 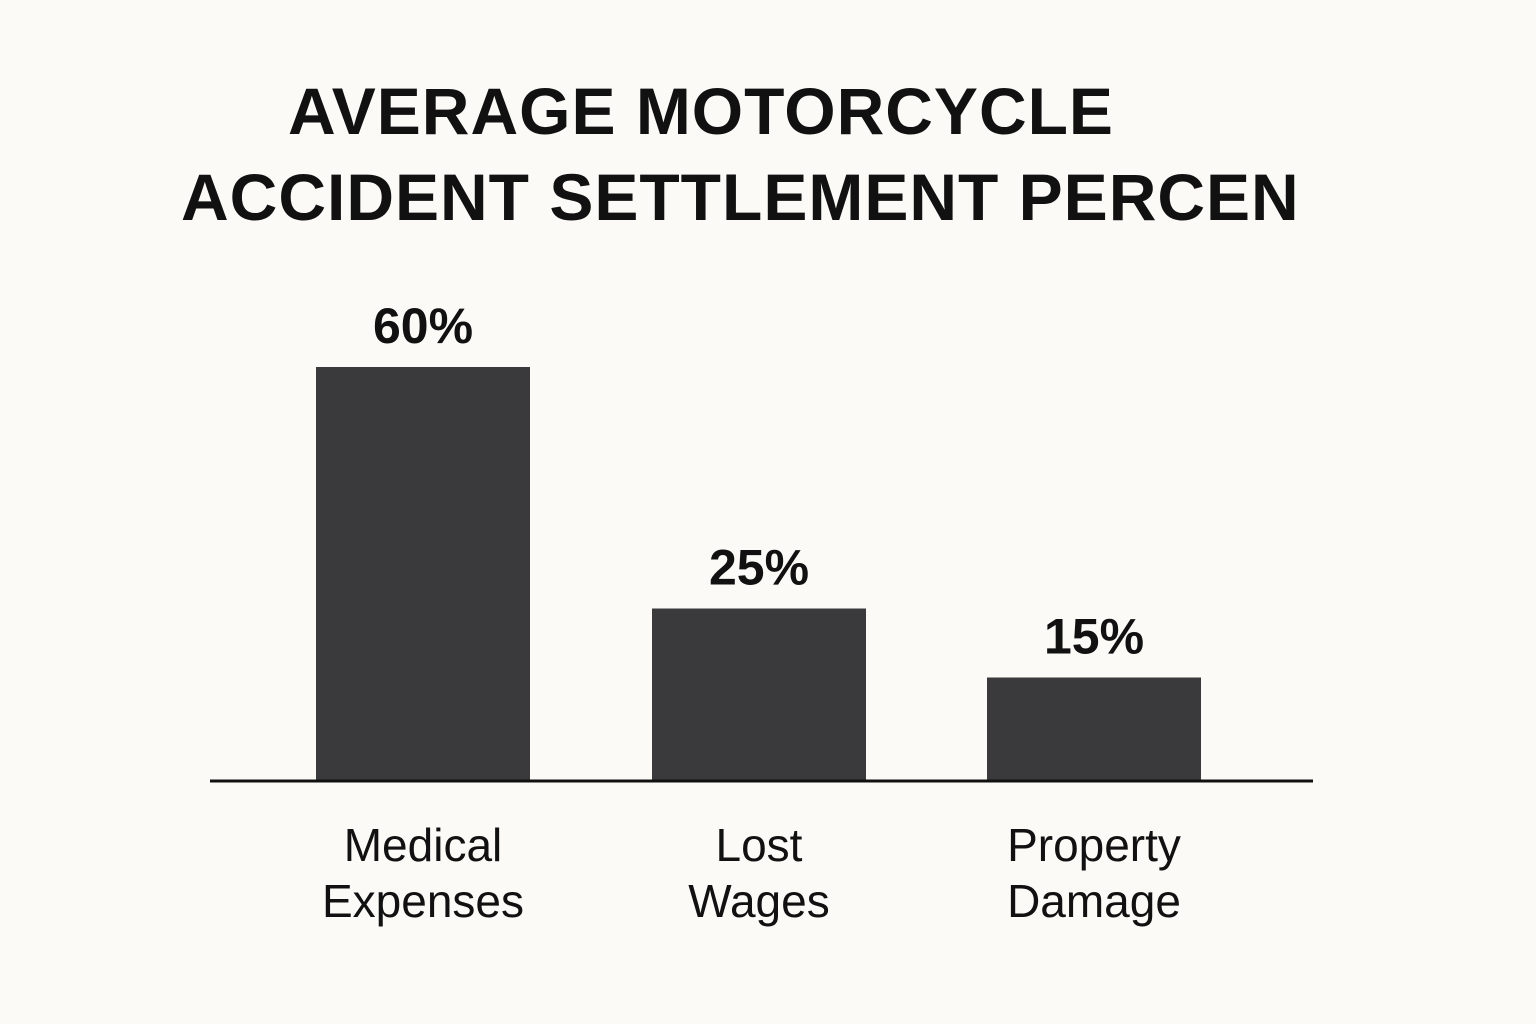 I want to click on category-label-1-0: Lost, so click(x=759, y=845).